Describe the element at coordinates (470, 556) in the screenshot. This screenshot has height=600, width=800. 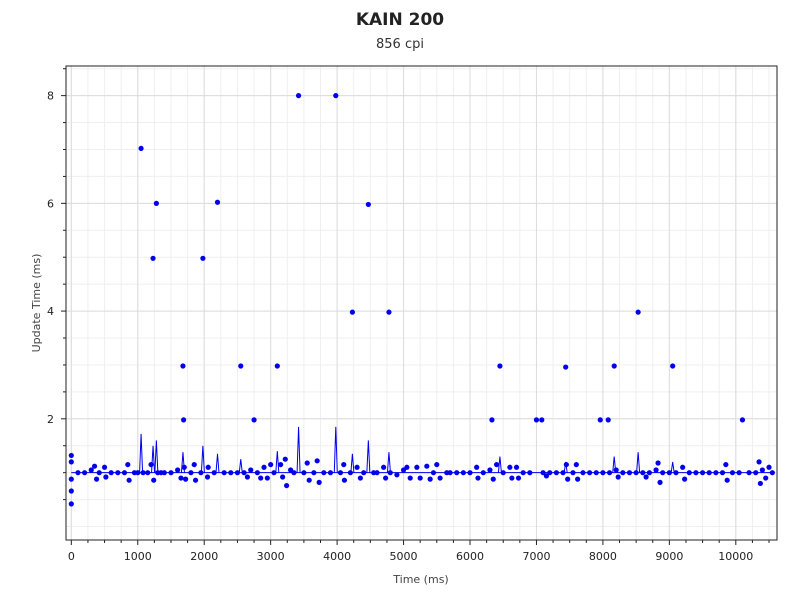
I see `x-tick-label: 6000` at that location.